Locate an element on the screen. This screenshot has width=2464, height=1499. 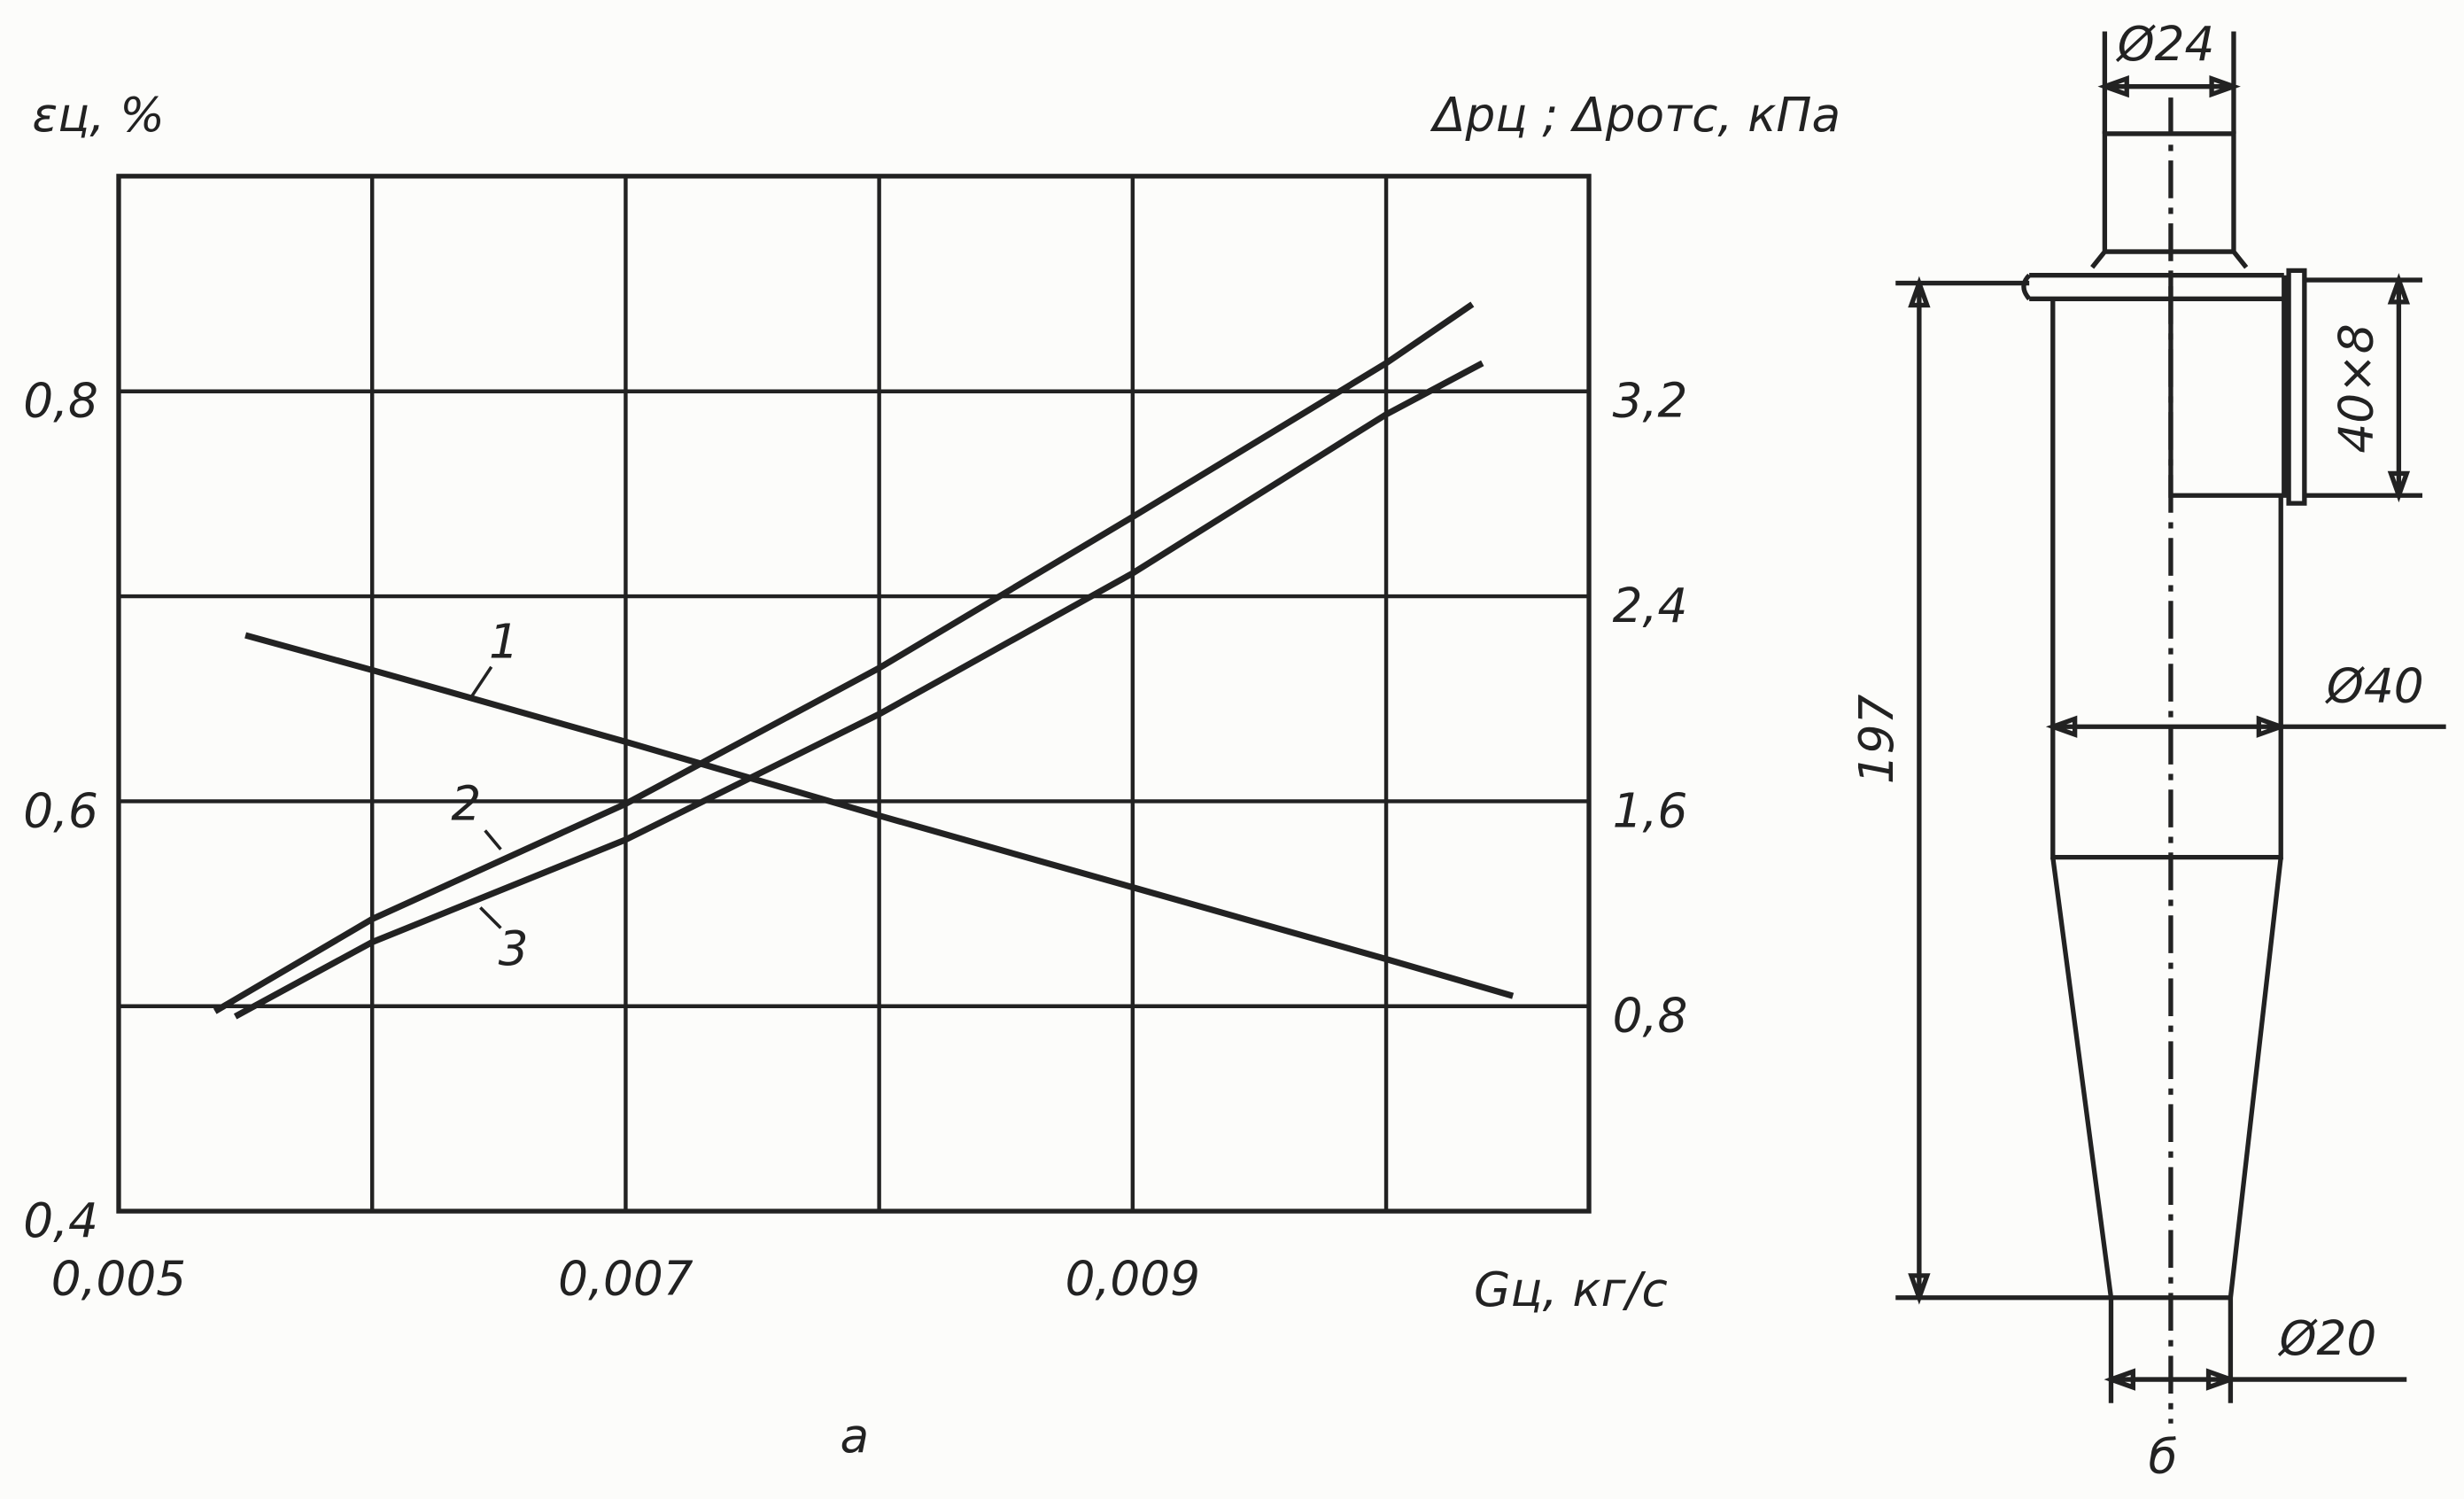
panel-label: а is located at coordinates (855, 1437).